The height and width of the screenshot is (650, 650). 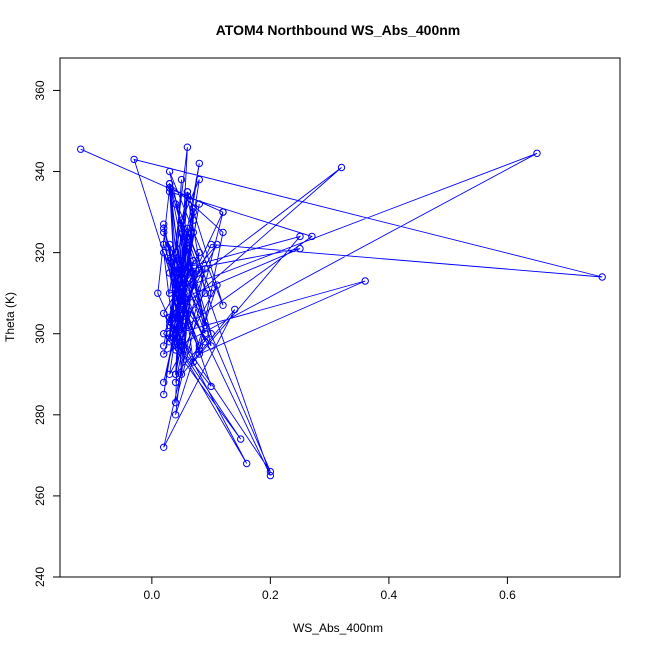 I want to click on y-tick-label: 360, so click(x=40, y=90).